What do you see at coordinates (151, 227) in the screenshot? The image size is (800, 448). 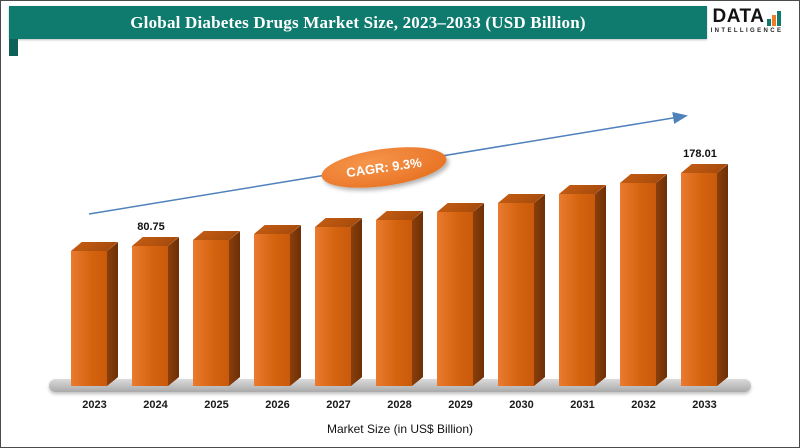 I see `data-label-2024: 80.75` at bounding box center [151, 227].